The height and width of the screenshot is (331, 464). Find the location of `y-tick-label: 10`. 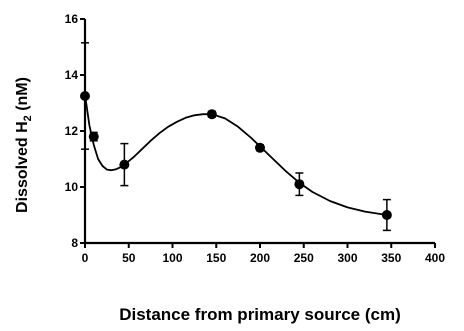

y-tick-label: 10 is located at coordinates (72, 187).